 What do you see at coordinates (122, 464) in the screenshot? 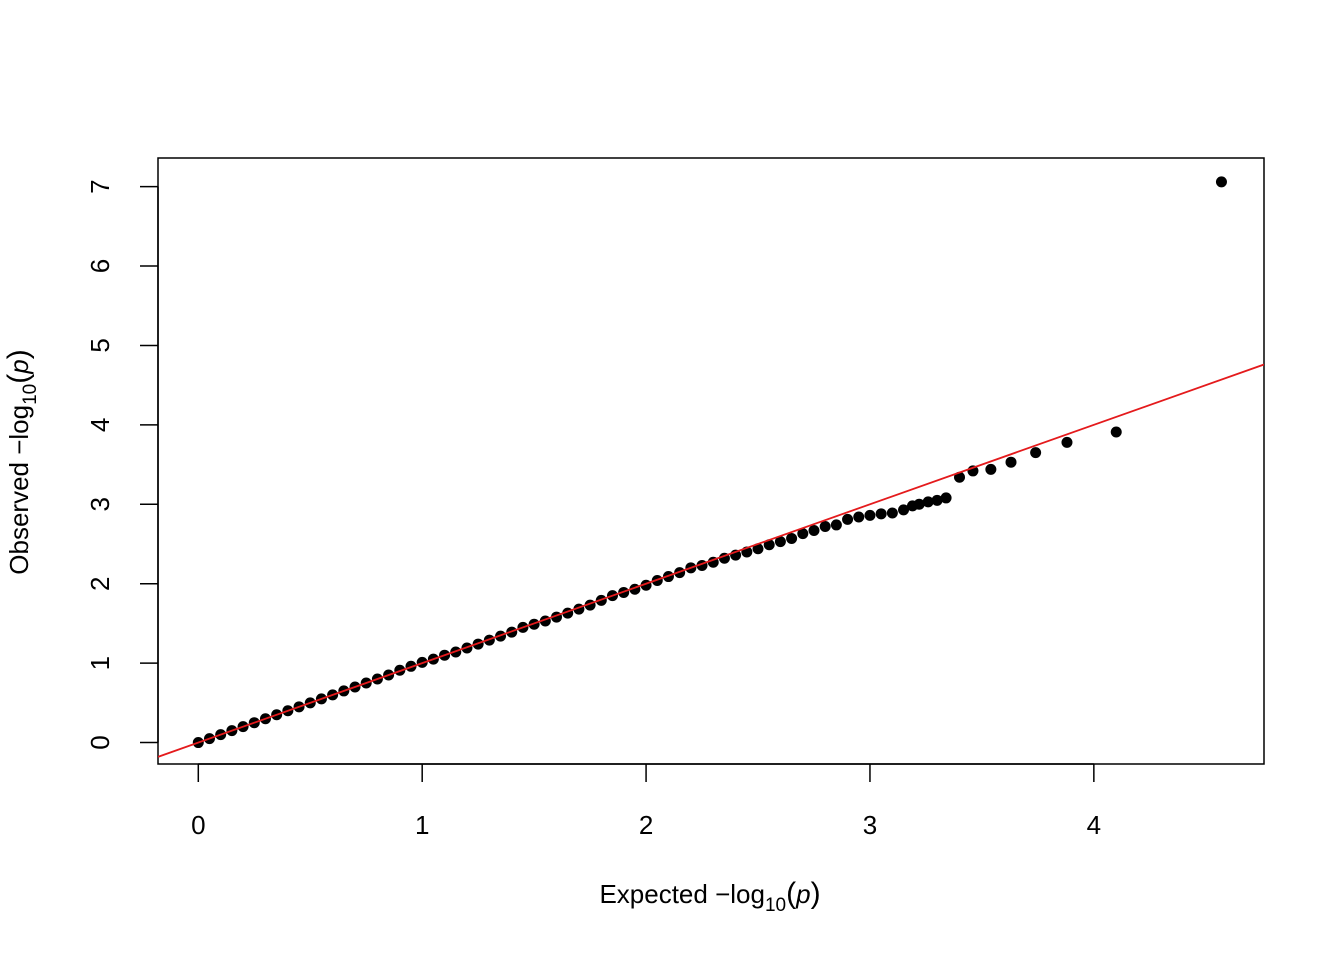
I see `y-axis: 0 1 2 3 4 5 6 7` at bounding box center [122, 464].